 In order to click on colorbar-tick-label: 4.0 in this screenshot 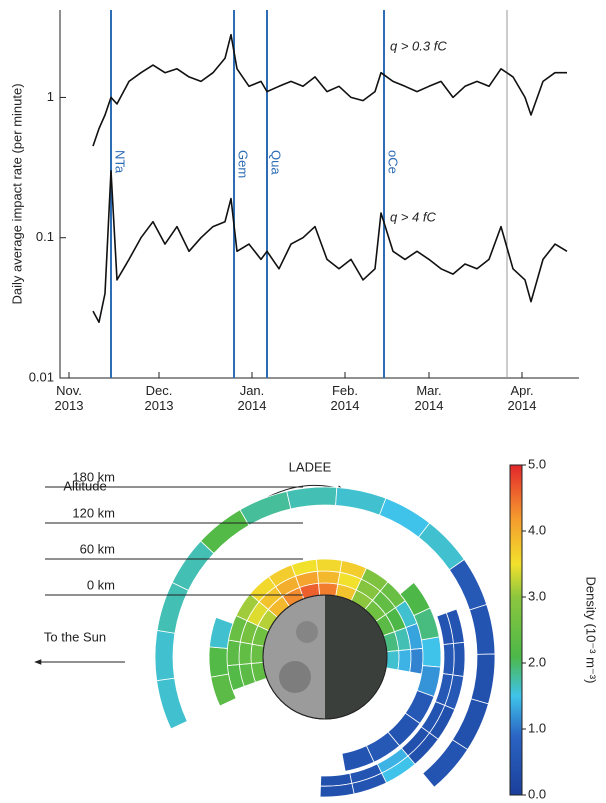, I will do `click(537, 529)`.